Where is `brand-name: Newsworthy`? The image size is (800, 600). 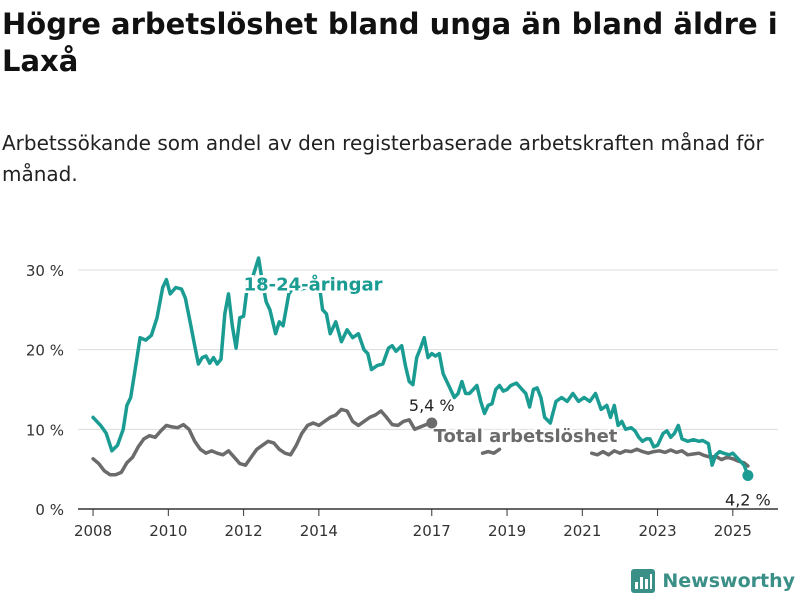 brand-name: Newsworthy is located at coordinates (728, 581).